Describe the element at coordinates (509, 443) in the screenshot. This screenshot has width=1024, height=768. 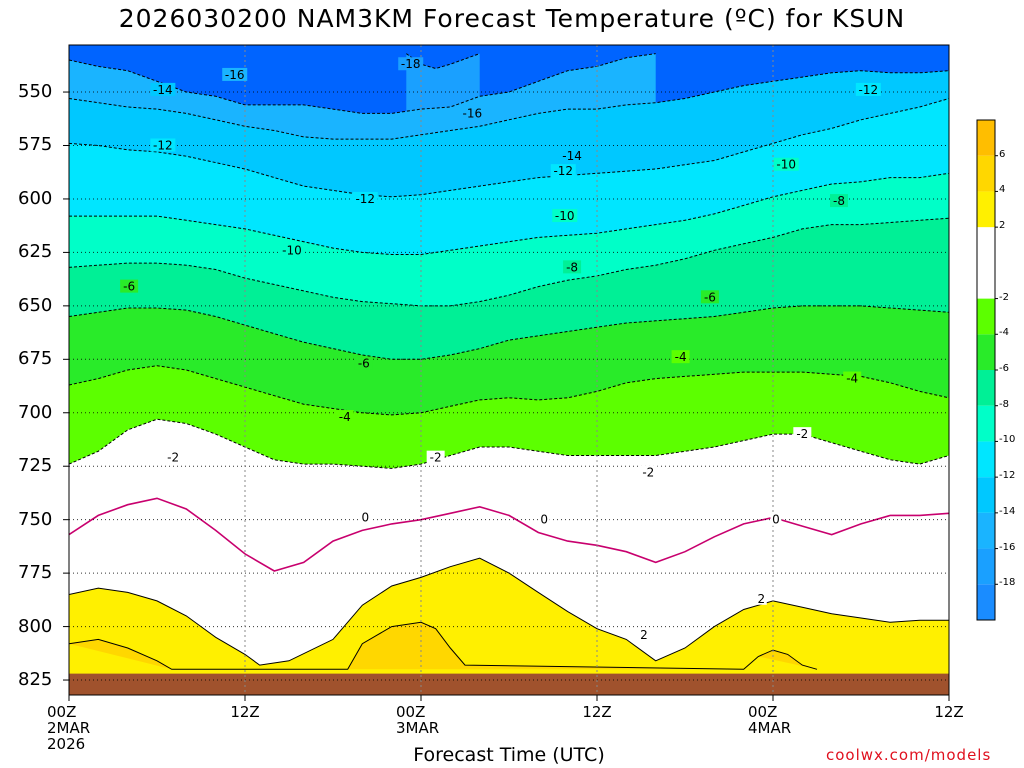
I see `isotherm--2` at that location.